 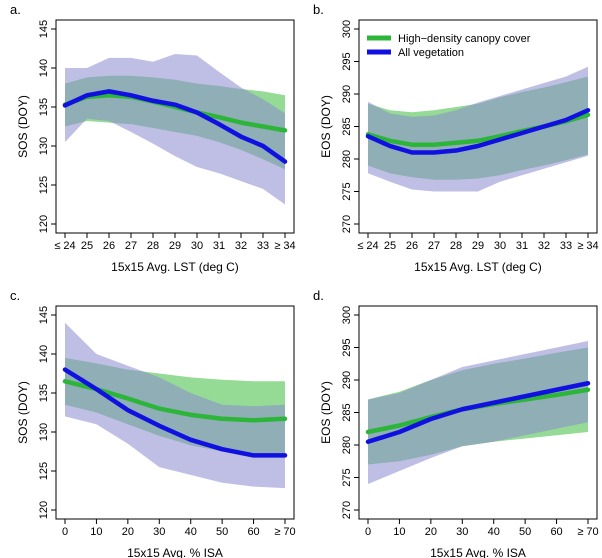 I want to click on panel-label: d., so click(x=318, y=295).